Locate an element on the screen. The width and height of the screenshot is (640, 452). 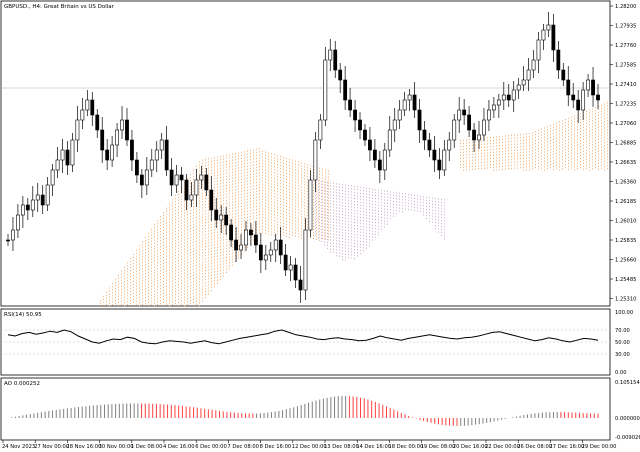
time-tick-label: 28 Nov 16:00 is located at coordinates (83, 447).